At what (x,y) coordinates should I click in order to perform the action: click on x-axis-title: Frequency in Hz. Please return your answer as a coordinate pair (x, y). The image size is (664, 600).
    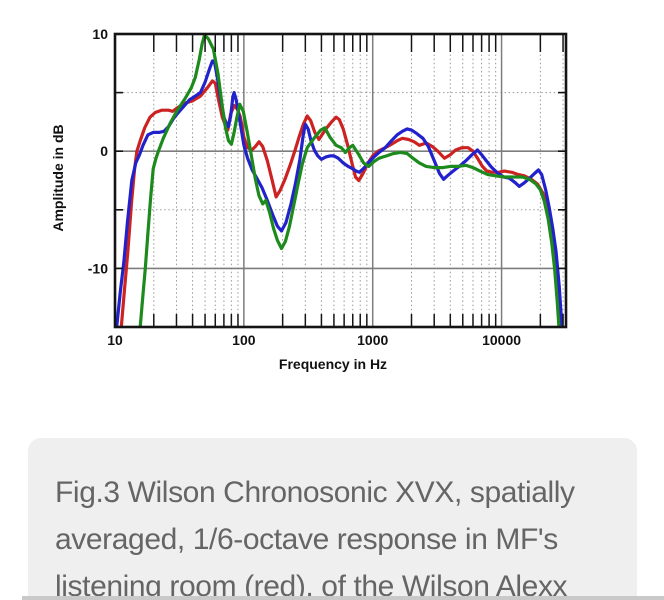
    Looking at the image, I should click on (333, 364).